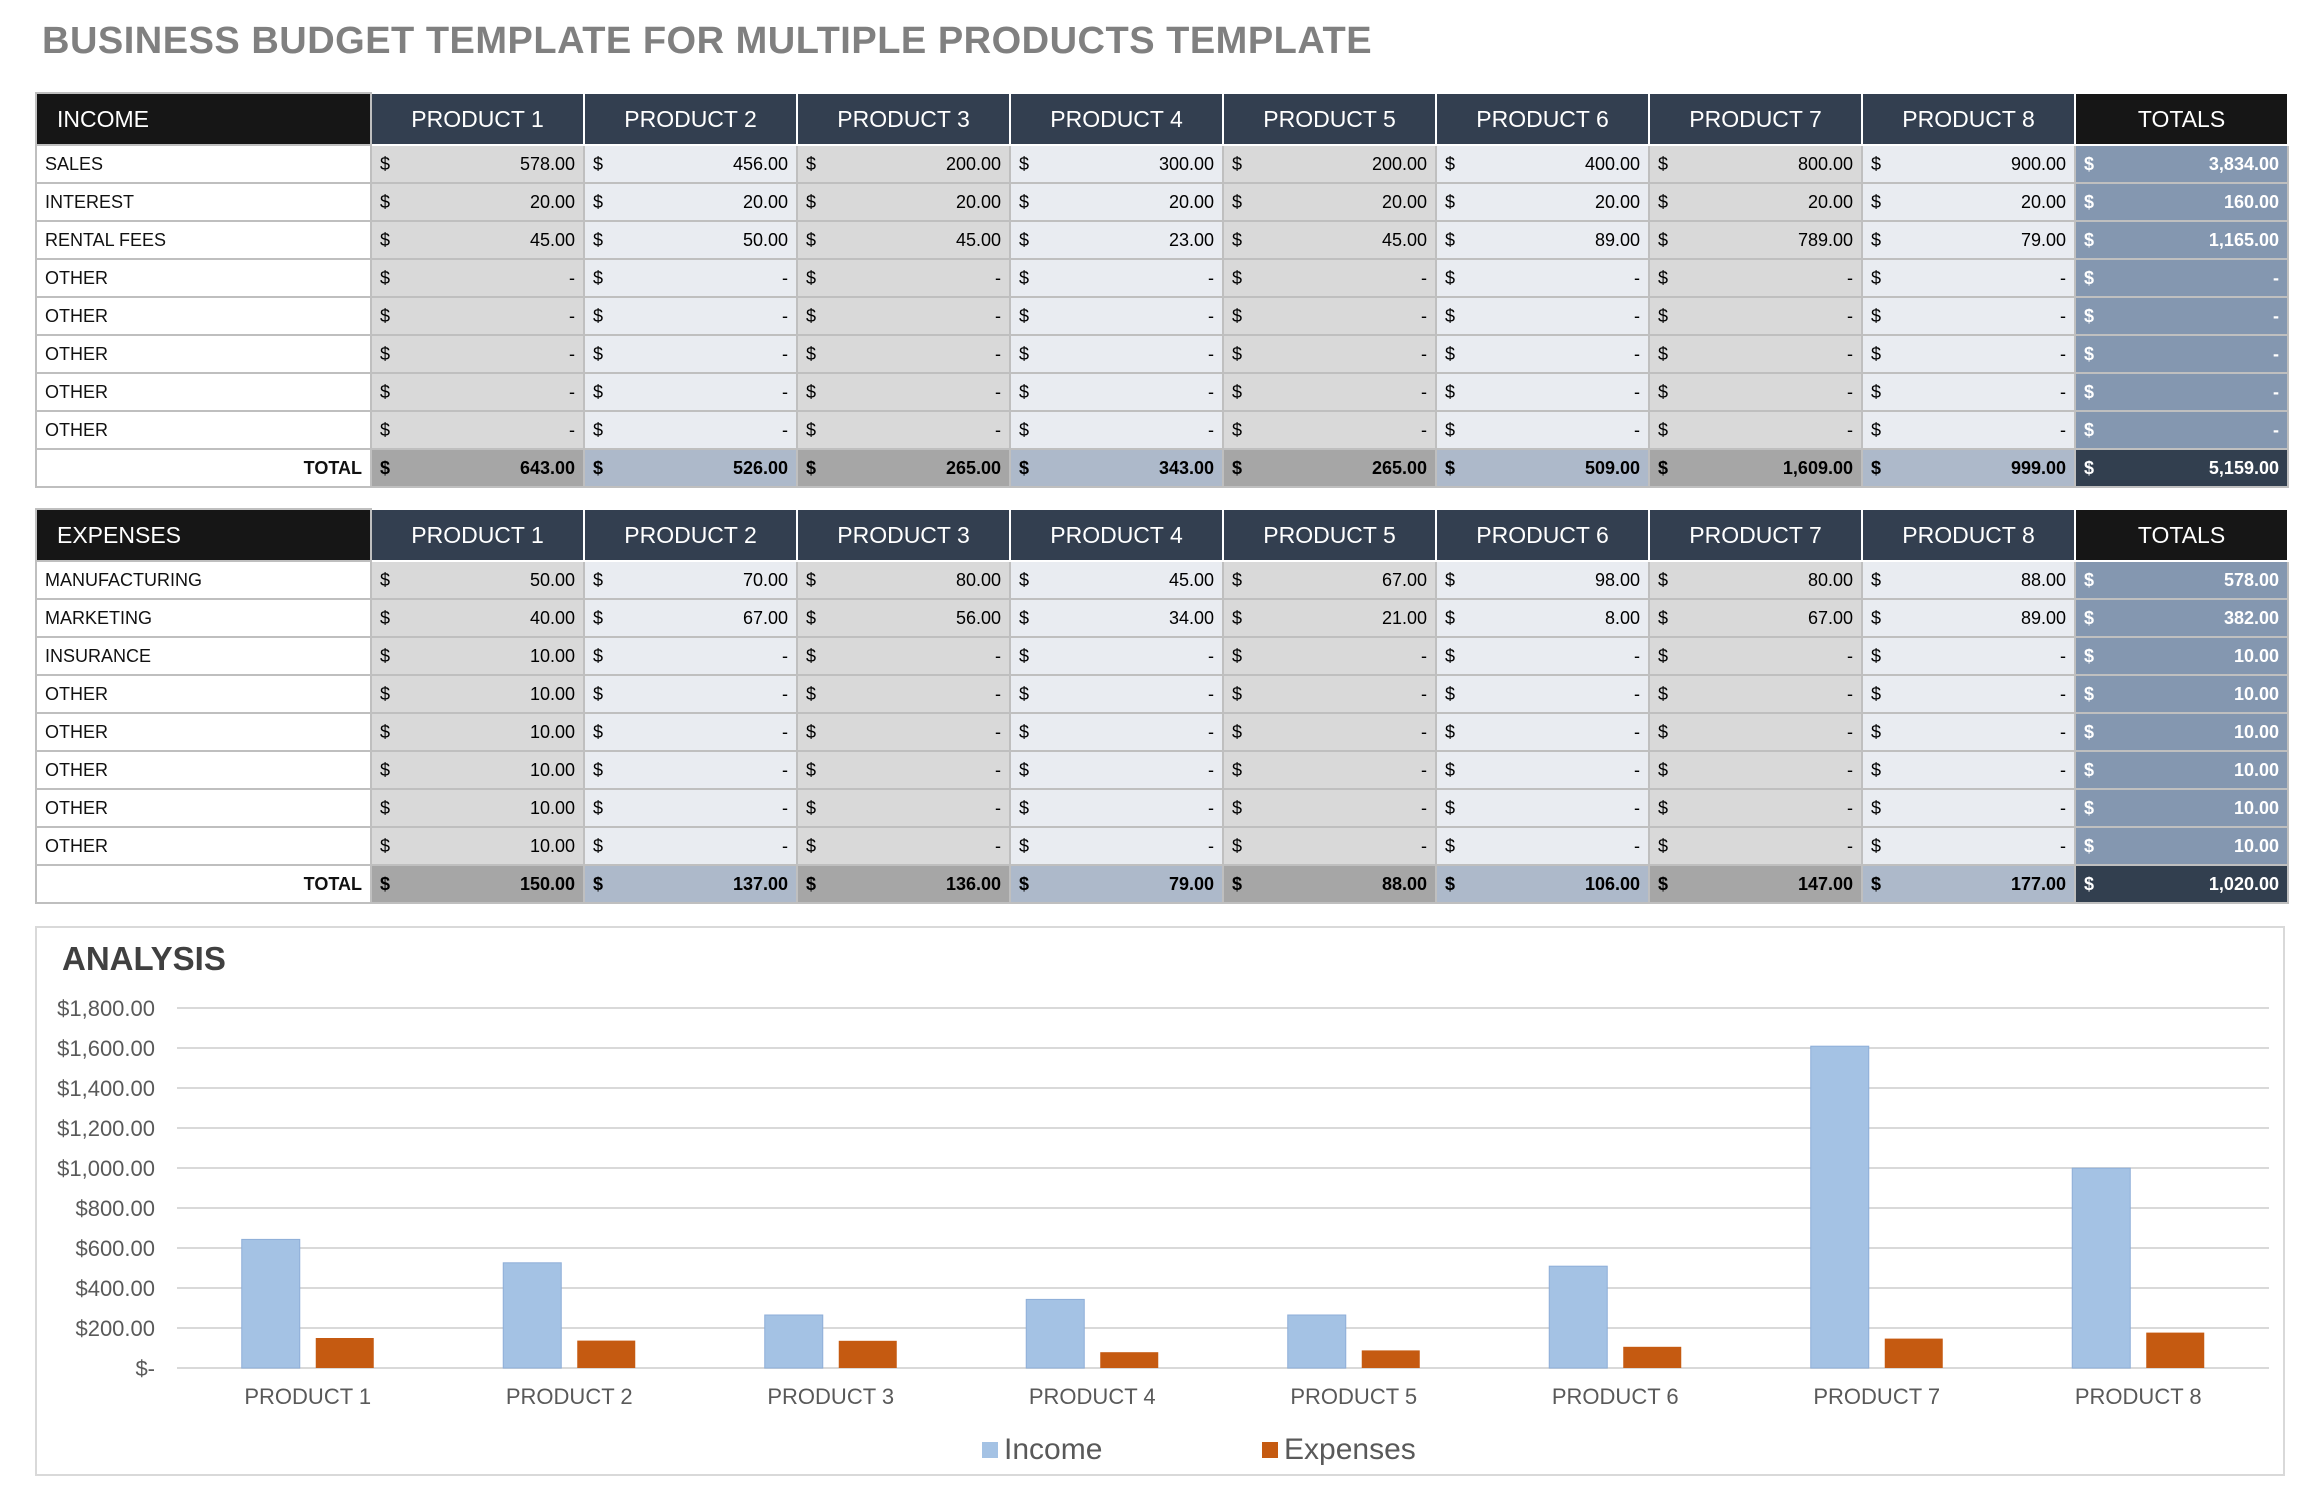  Describe the element at coordinates (477, 618) in the screenshot. I see `amount-cell: $40.00` at that location.